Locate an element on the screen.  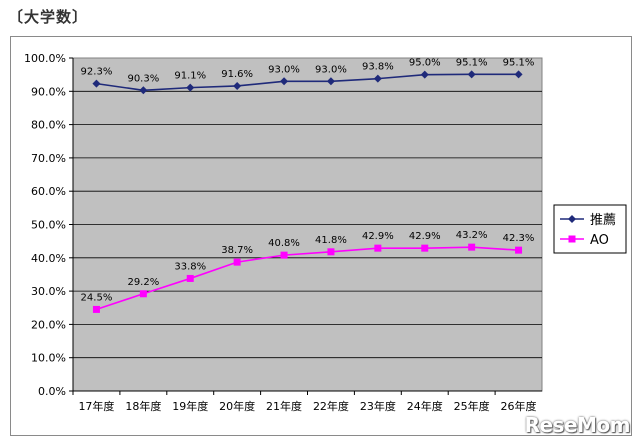
data-label: 38.7% is located at coordinates (237, 250).